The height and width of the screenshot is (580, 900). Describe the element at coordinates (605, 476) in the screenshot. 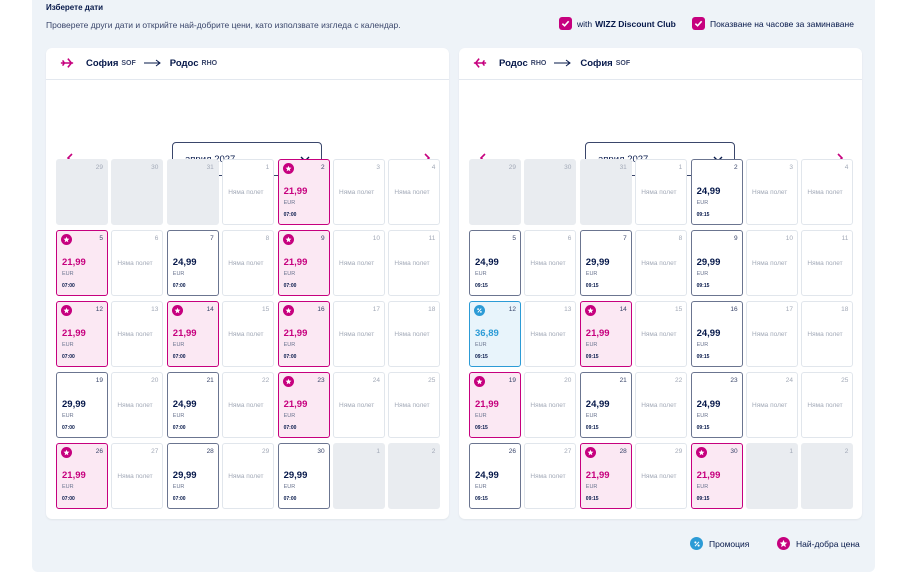

I see `day-cell-available: 28 21,99 EUR 09:15` at that location.